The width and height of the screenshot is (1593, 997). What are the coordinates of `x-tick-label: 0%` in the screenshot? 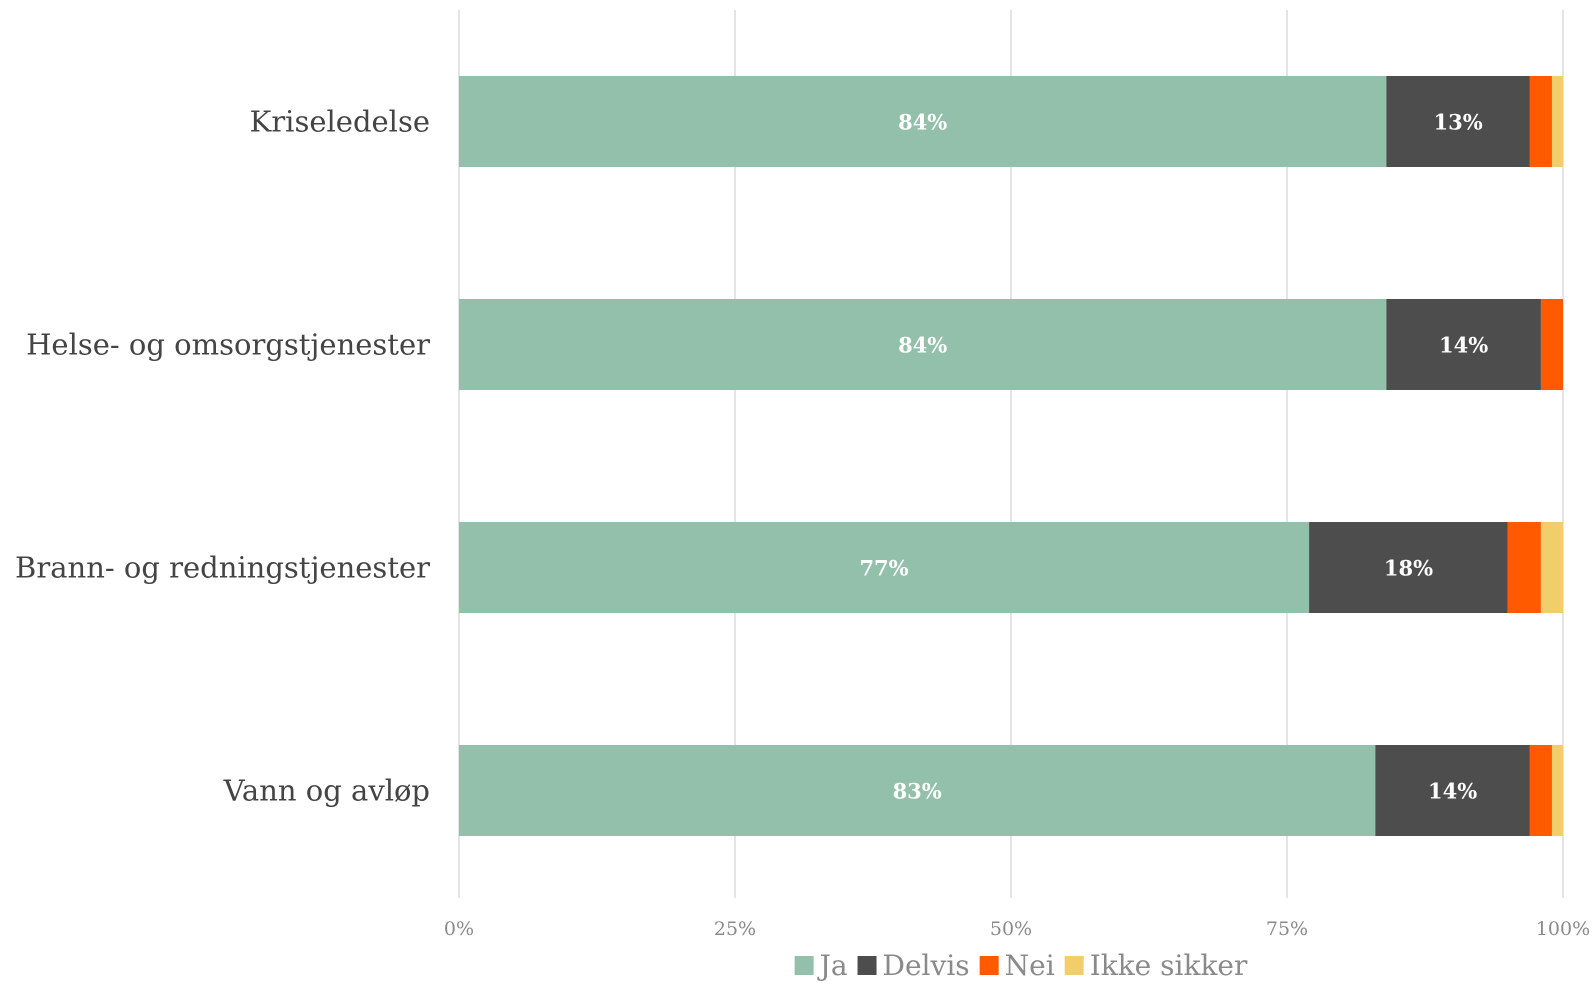 It's located at (459, 929).